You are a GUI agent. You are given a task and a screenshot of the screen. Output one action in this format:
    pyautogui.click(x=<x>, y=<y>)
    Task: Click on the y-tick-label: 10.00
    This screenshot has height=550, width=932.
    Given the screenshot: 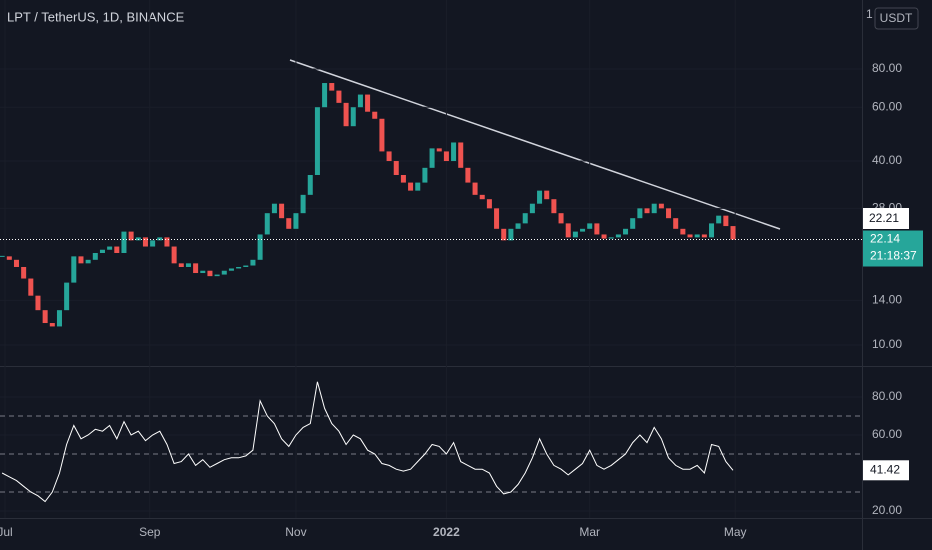 What is the action you would take?
    pyautogui.click(x=887, y=344)
    